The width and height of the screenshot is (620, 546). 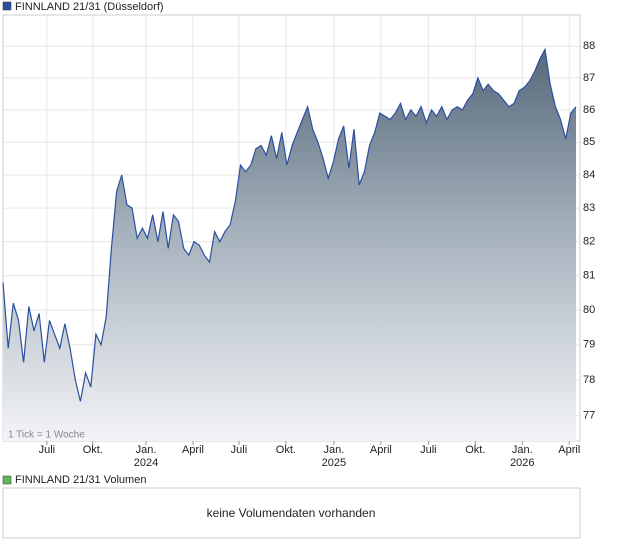 What do you see at coordinates (589, 310) in the screenshot?
I see `y-tick-label: 80` at bounding box center [589, 310].